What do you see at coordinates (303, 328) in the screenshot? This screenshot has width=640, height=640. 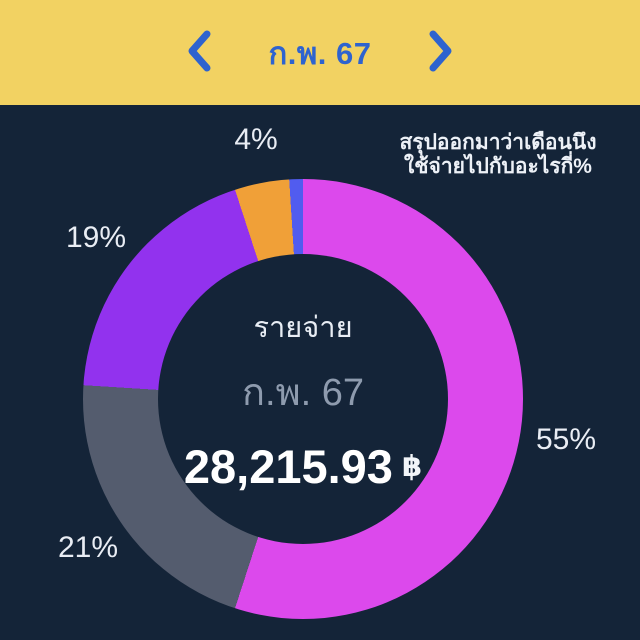 I see `expense-title: รายจ่าย` at bounding box center [303, 328].